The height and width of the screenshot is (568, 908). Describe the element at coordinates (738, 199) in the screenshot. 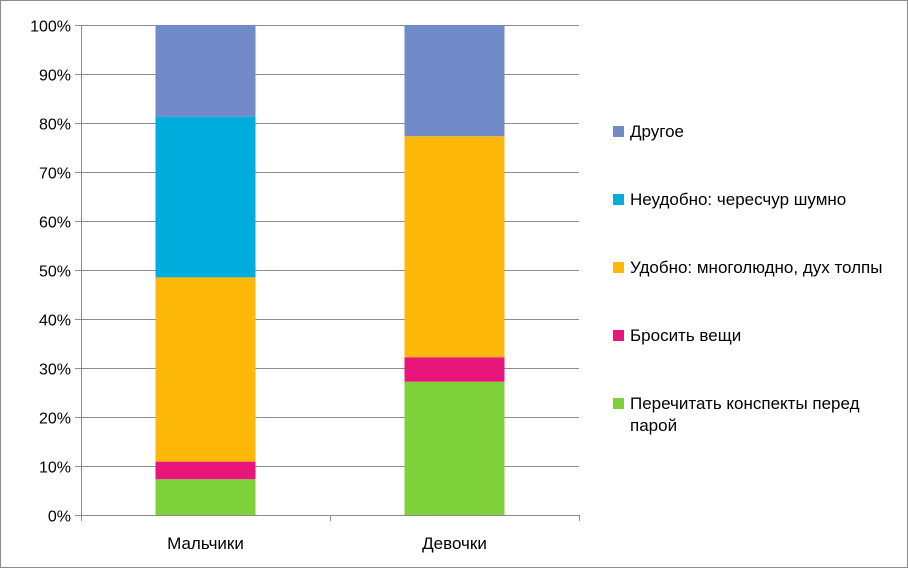

I see `legend-label: Неудобно: чересчур шумно` at that location.